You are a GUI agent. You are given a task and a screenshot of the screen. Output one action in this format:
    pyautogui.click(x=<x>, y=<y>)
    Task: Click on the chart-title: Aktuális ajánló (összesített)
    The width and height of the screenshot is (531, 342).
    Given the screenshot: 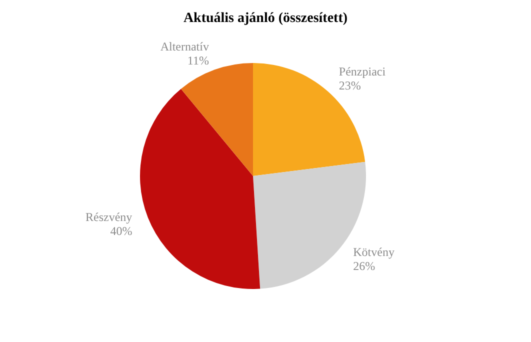 What is the action you would take?
    pyautogui.click(x=265, y=18)
    